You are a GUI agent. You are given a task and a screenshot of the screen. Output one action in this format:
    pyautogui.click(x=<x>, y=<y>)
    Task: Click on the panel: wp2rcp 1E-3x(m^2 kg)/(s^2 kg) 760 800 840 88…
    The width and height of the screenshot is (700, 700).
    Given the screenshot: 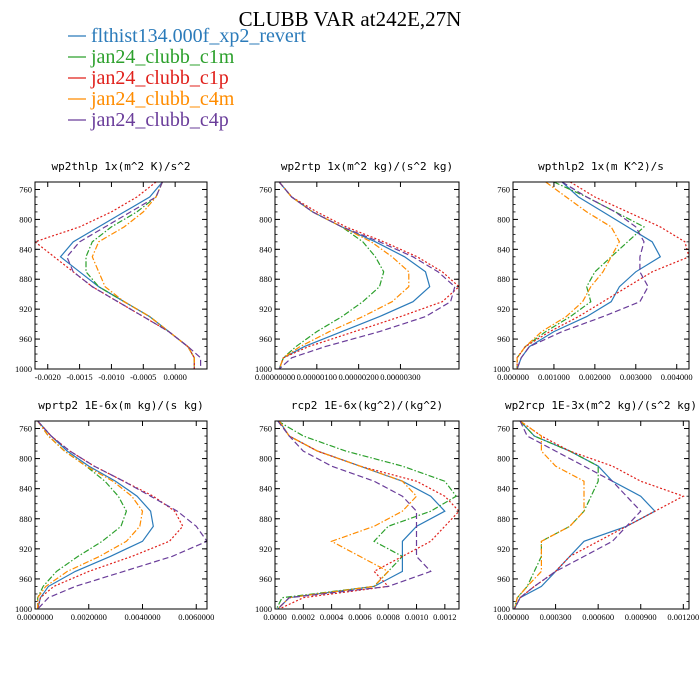 What is the action you would take?
    pyautogui.click(x=596, y=510)
    